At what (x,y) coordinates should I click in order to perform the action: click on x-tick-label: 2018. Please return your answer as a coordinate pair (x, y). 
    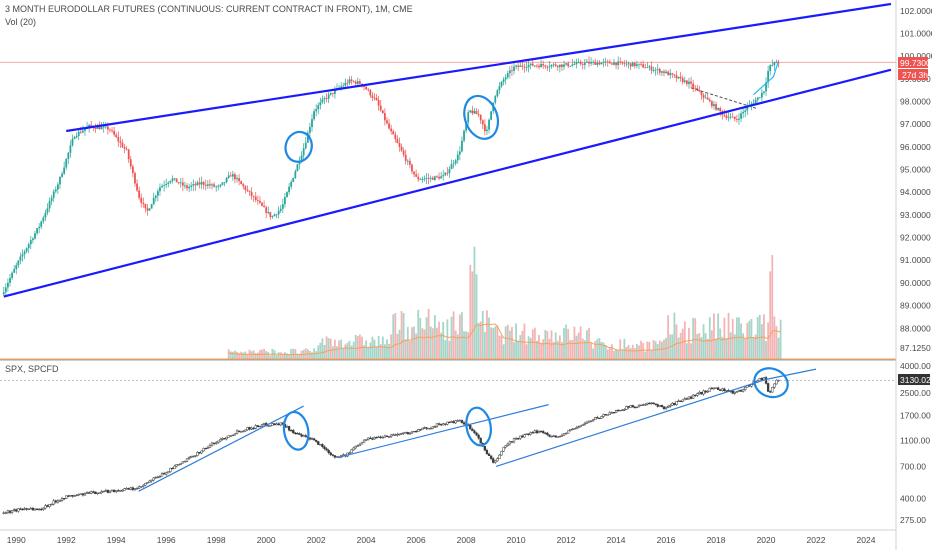
    Looking at the image, I should click on (716, 540).